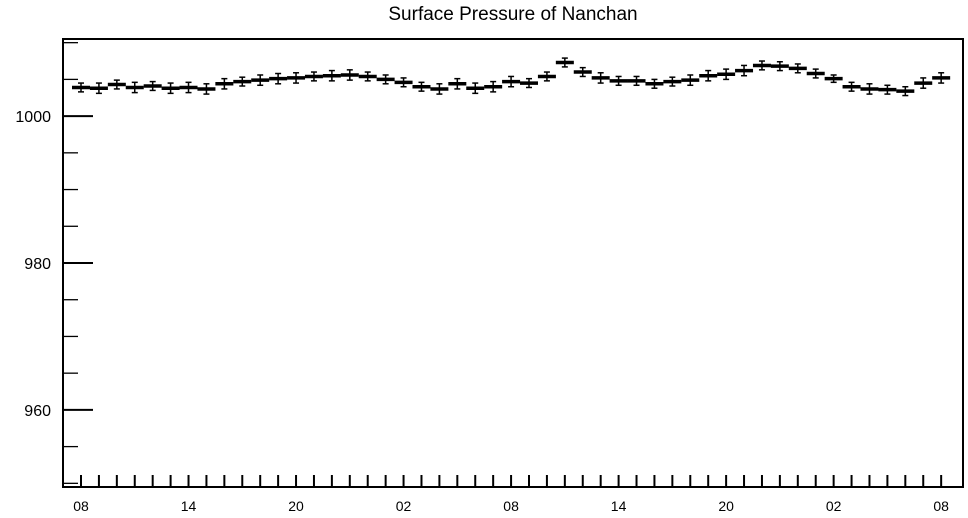  Describe the element at coordinates (54, 263) in the screenshot. I see `y-axis: 960 980 1000` at that location.